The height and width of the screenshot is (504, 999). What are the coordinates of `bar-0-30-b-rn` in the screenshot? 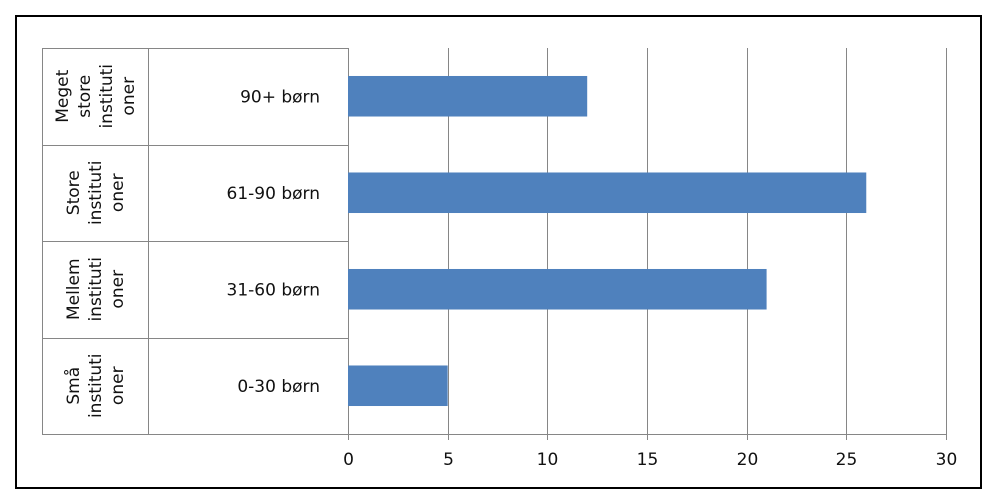 It's located at (398, 386).